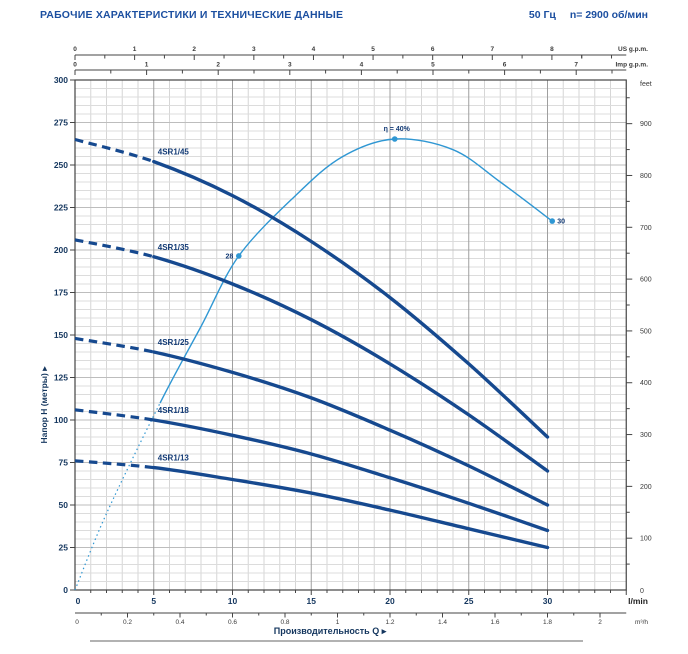 Image resolution: width=688 pixels, height=654 pixels. What do you see at coordinates (433, 49) in the screenshot?
I see `us-gpm-tick-label: 6` at bounding box center [433, 49].